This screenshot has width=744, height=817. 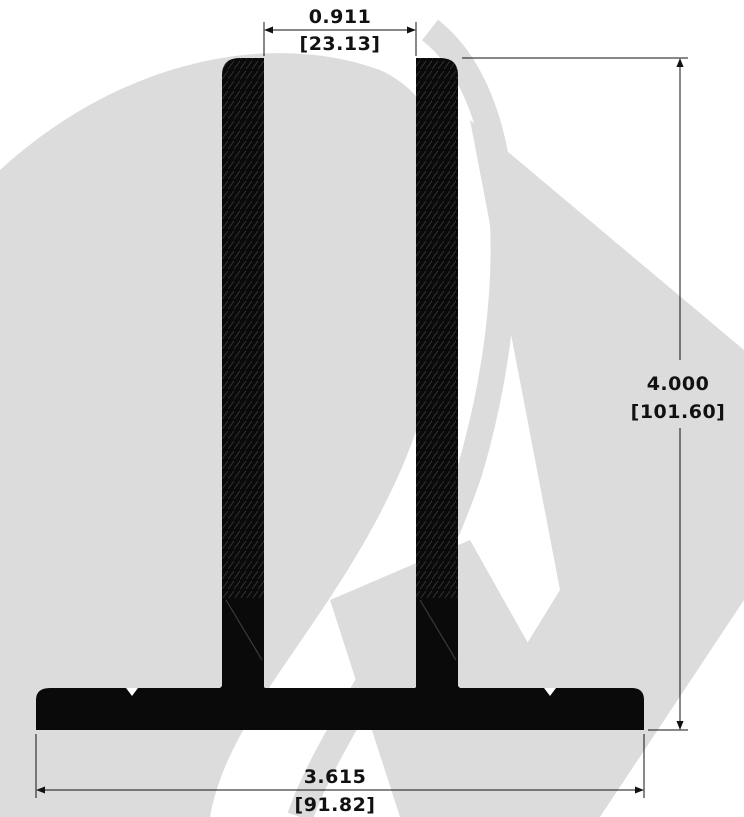 I want to click on right-root-facet, so click(x=438, y=630).